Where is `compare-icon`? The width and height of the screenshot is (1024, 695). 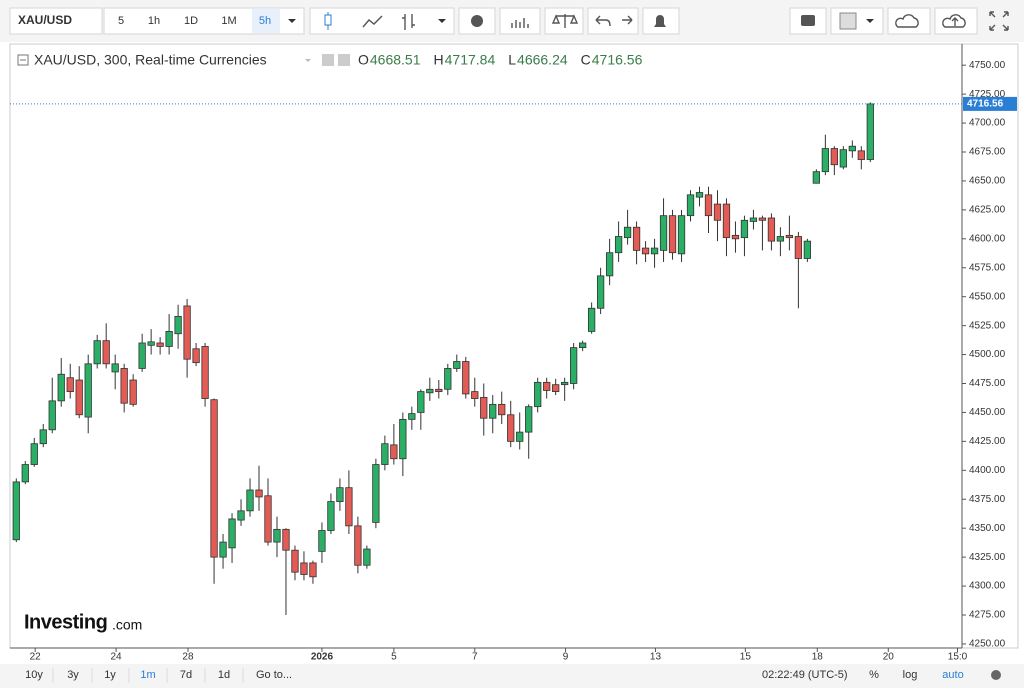
compare-icon is located at coordinates (565, 21).